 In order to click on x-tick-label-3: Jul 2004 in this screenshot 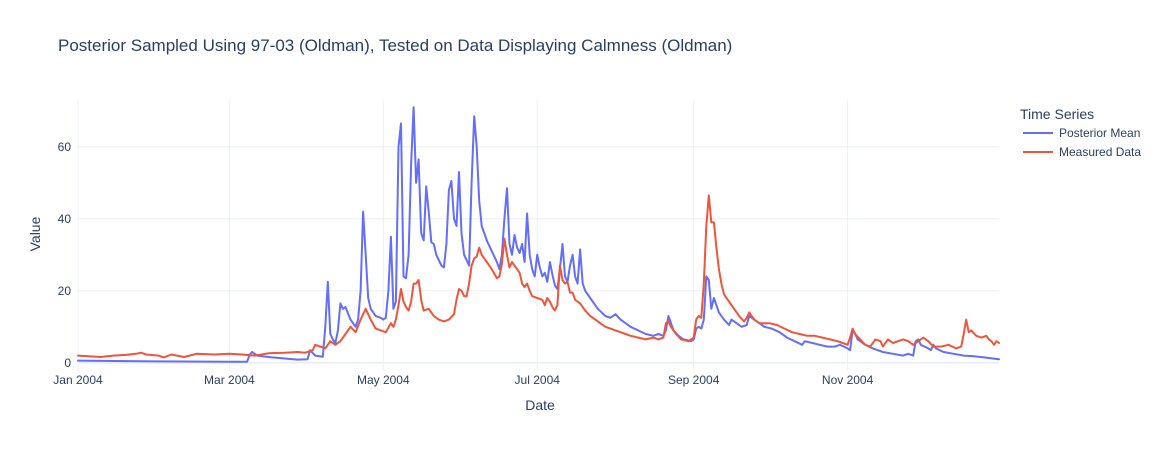, I will do `click(538, 380)`.